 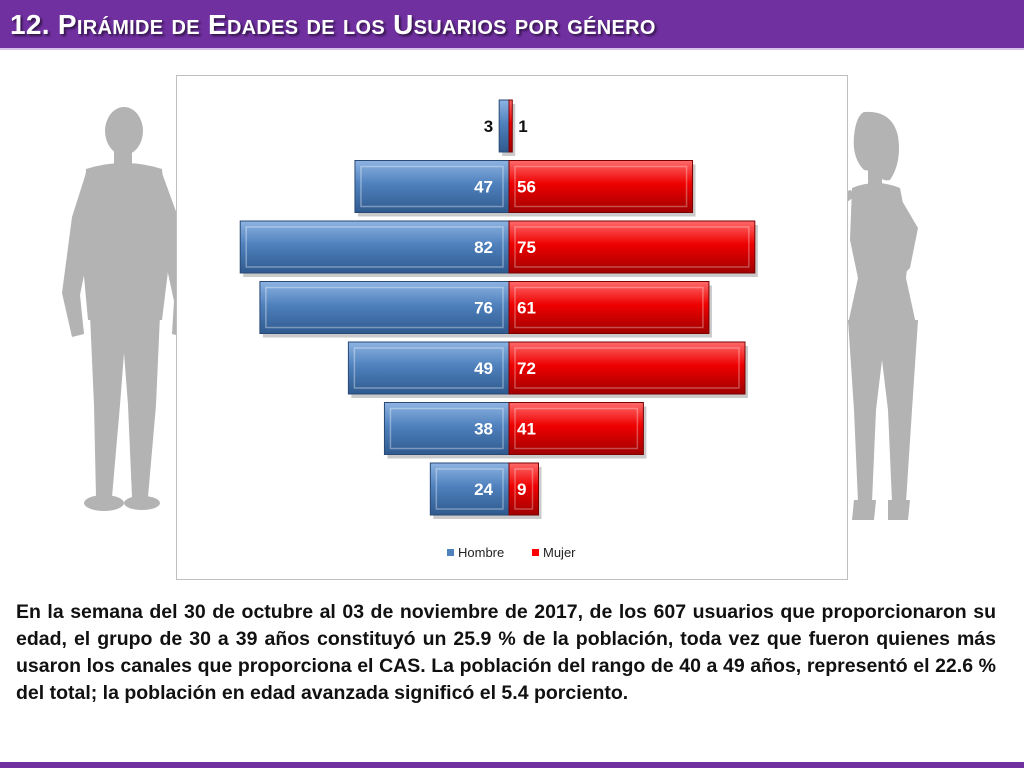 I want to click on data-label-mujer-3: 75, so click(x=526, y=247).